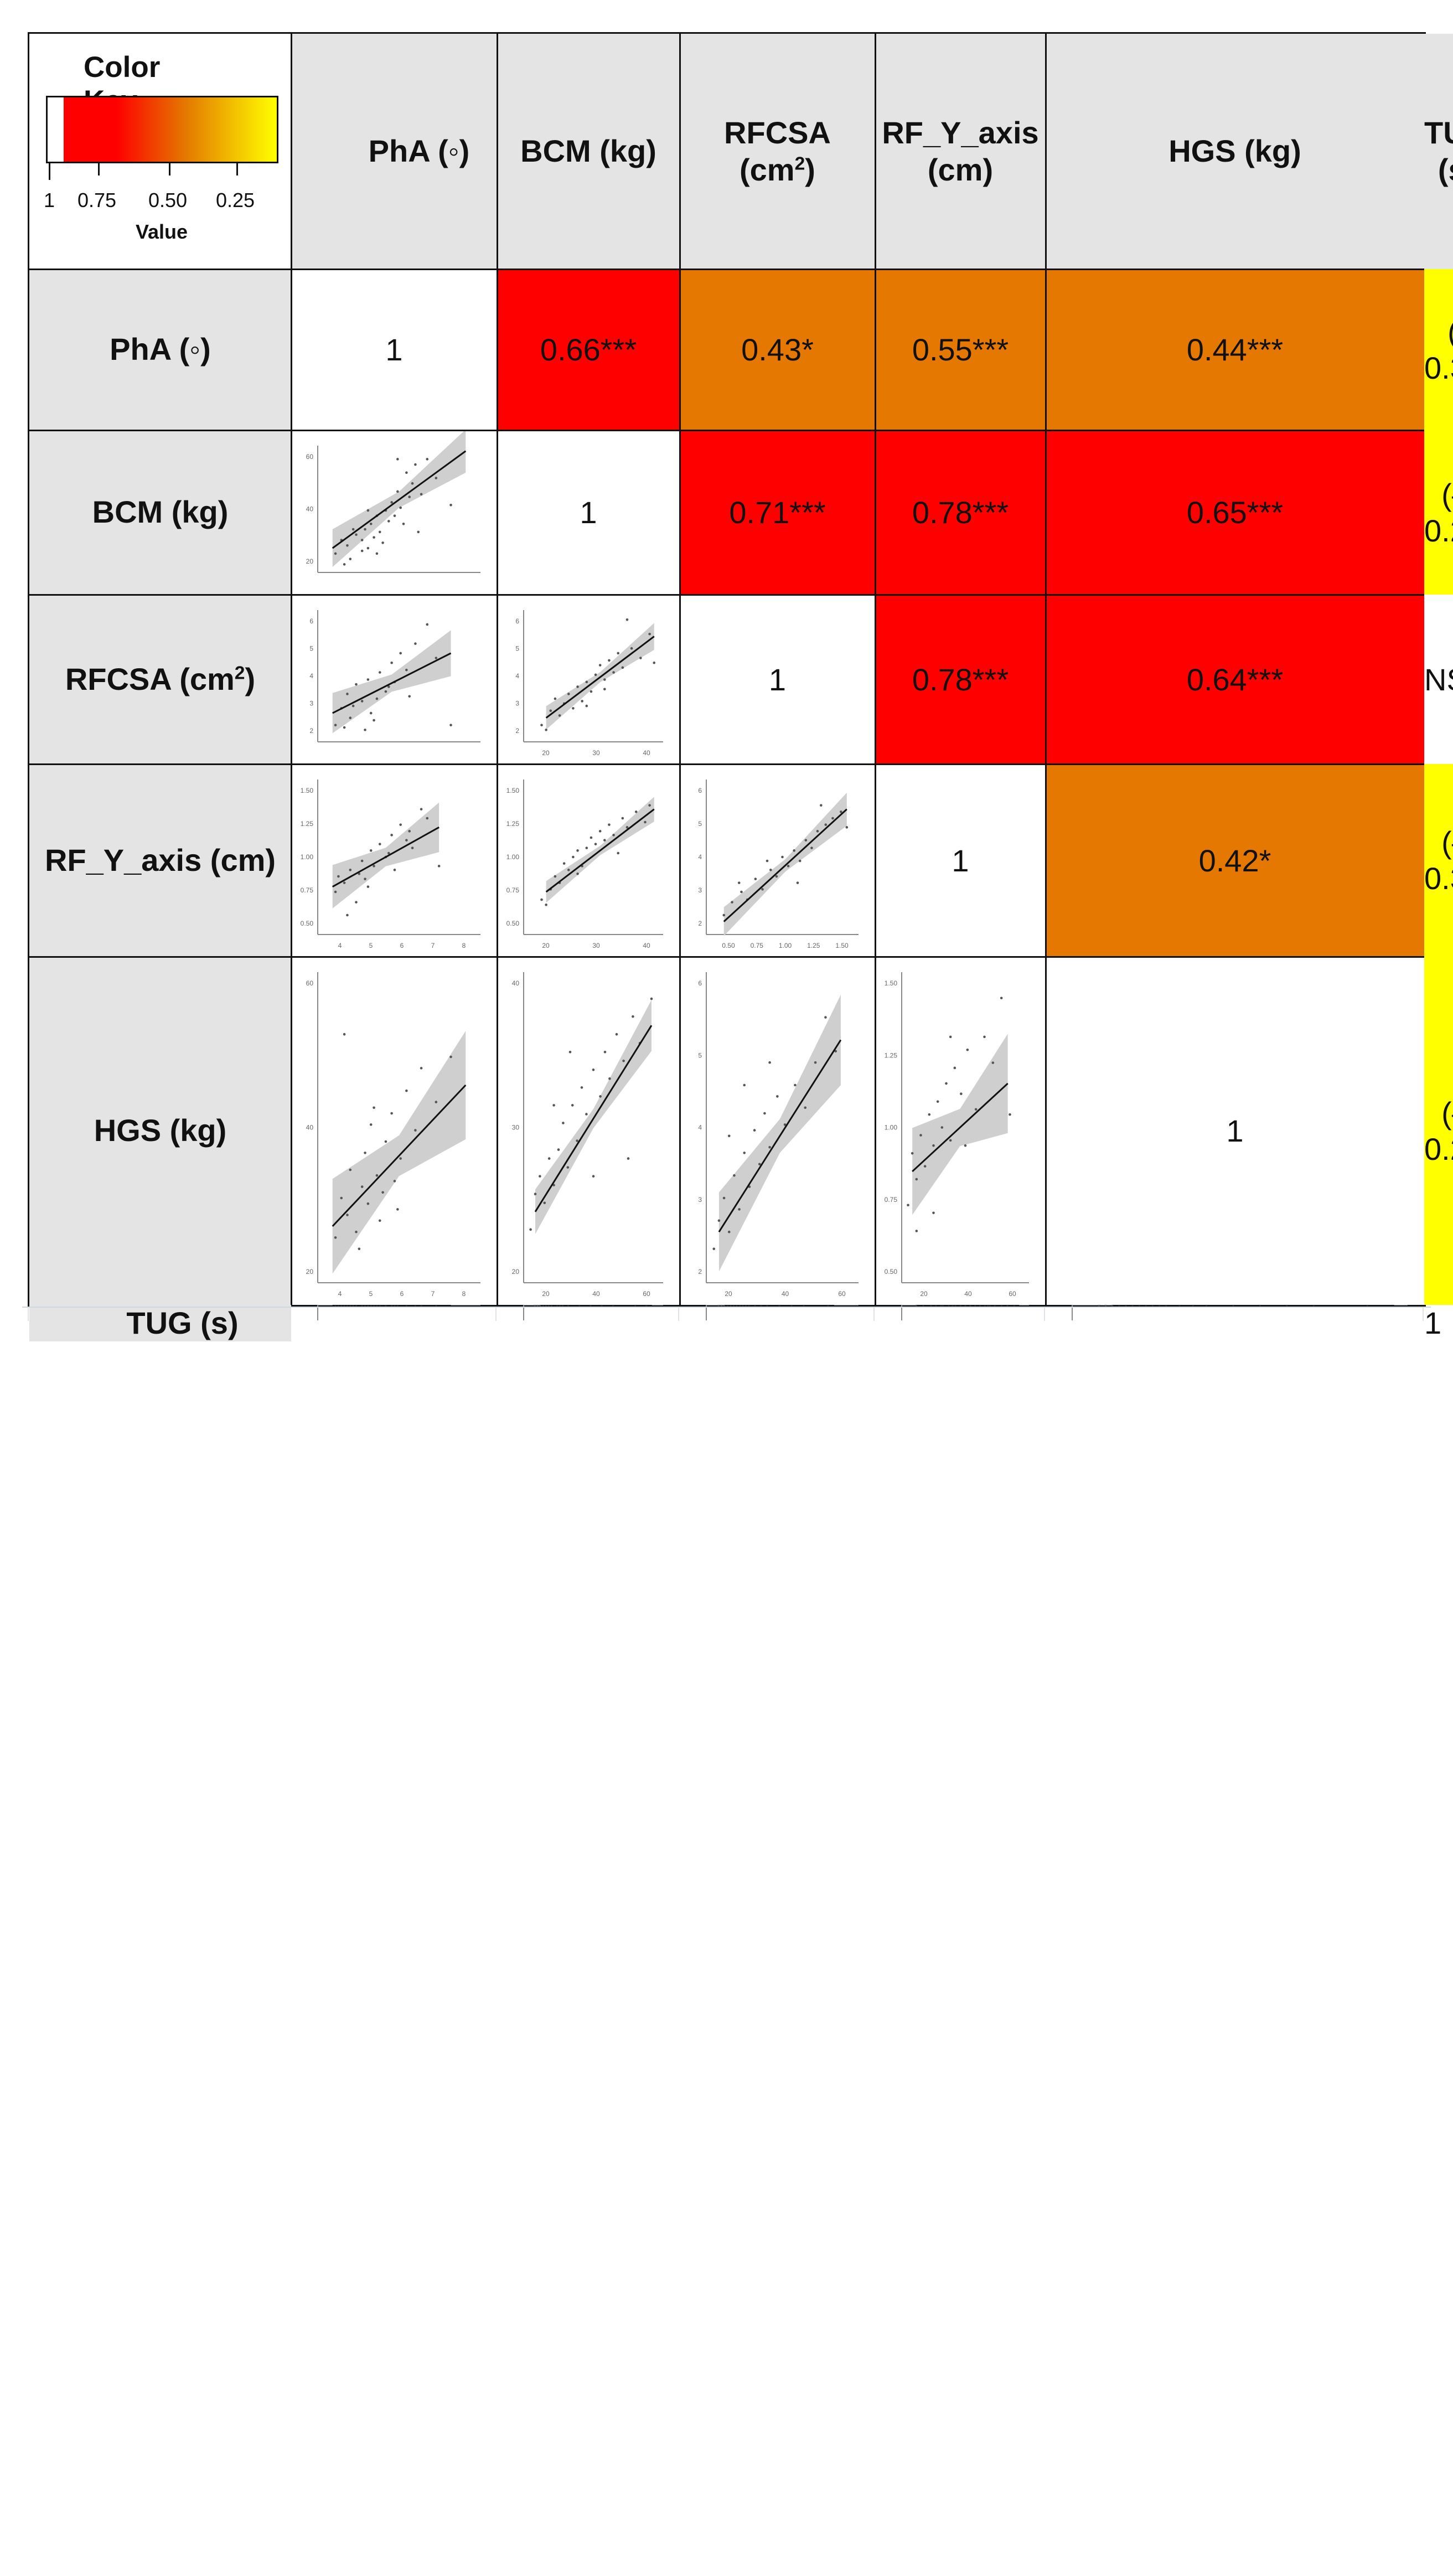  Describe the element at coordinates (162, 232) in the screenshot. I see `color-key-axis-label: Value` at that location.